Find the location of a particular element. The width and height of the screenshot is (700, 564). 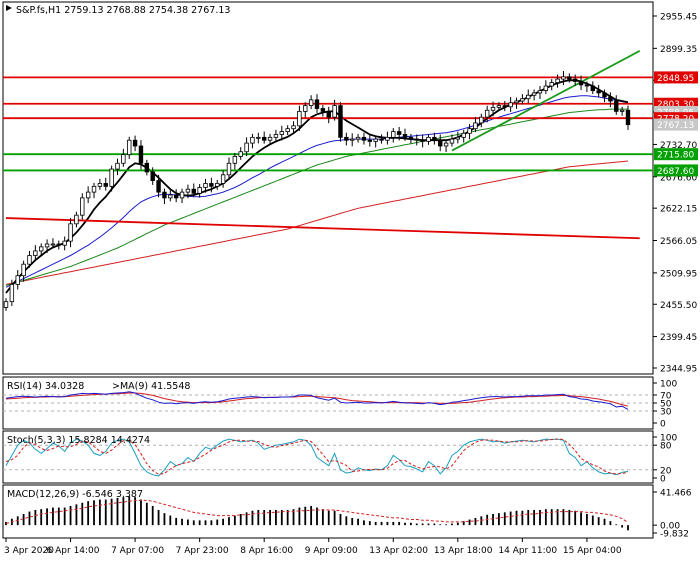

rsi-ma-title: >MA(9) 41.5548 is located at coordinates (151, 386).